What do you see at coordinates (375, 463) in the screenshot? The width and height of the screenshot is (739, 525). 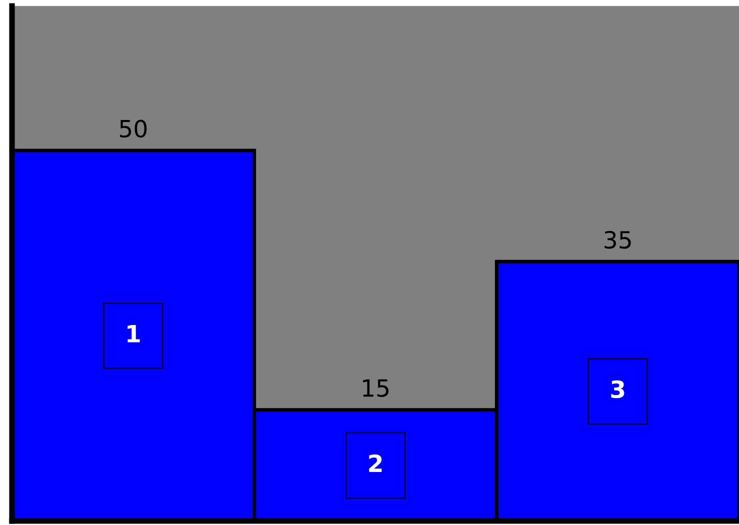 I see `x-tick-label: 2` at bounding box center [375, 463].